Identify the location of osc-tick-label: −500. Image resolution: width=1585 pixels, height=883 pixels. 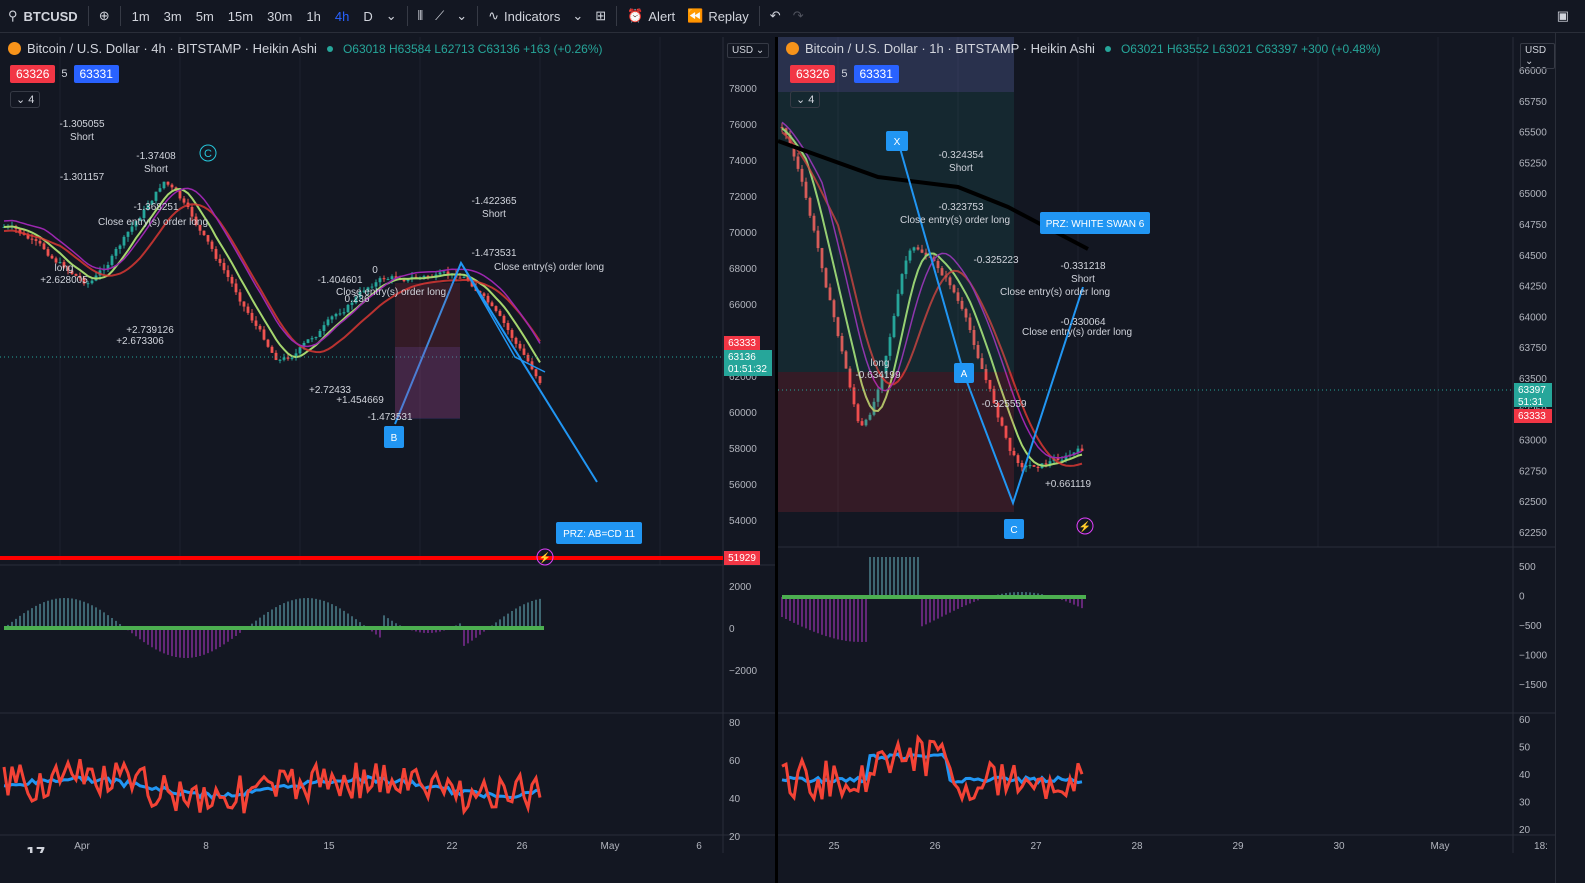
(1530, 626).